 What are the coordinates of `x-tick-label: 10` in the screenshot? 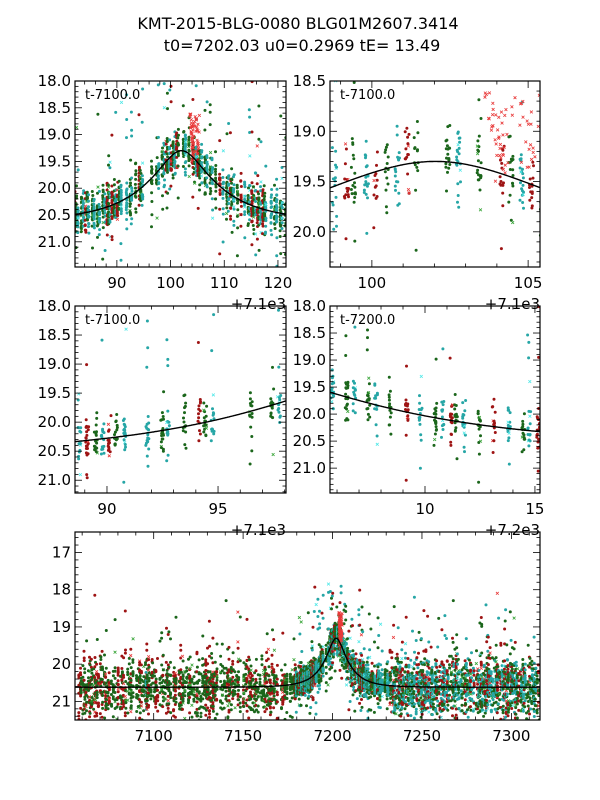 It's located at (424, 509).